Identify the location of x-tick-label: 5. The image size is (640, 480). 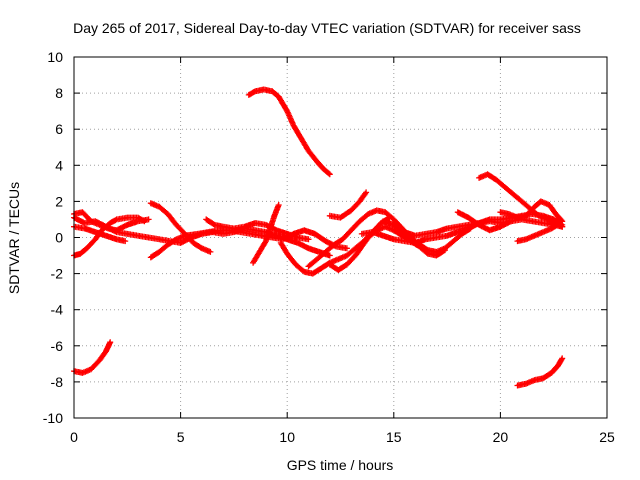
(181, 437).